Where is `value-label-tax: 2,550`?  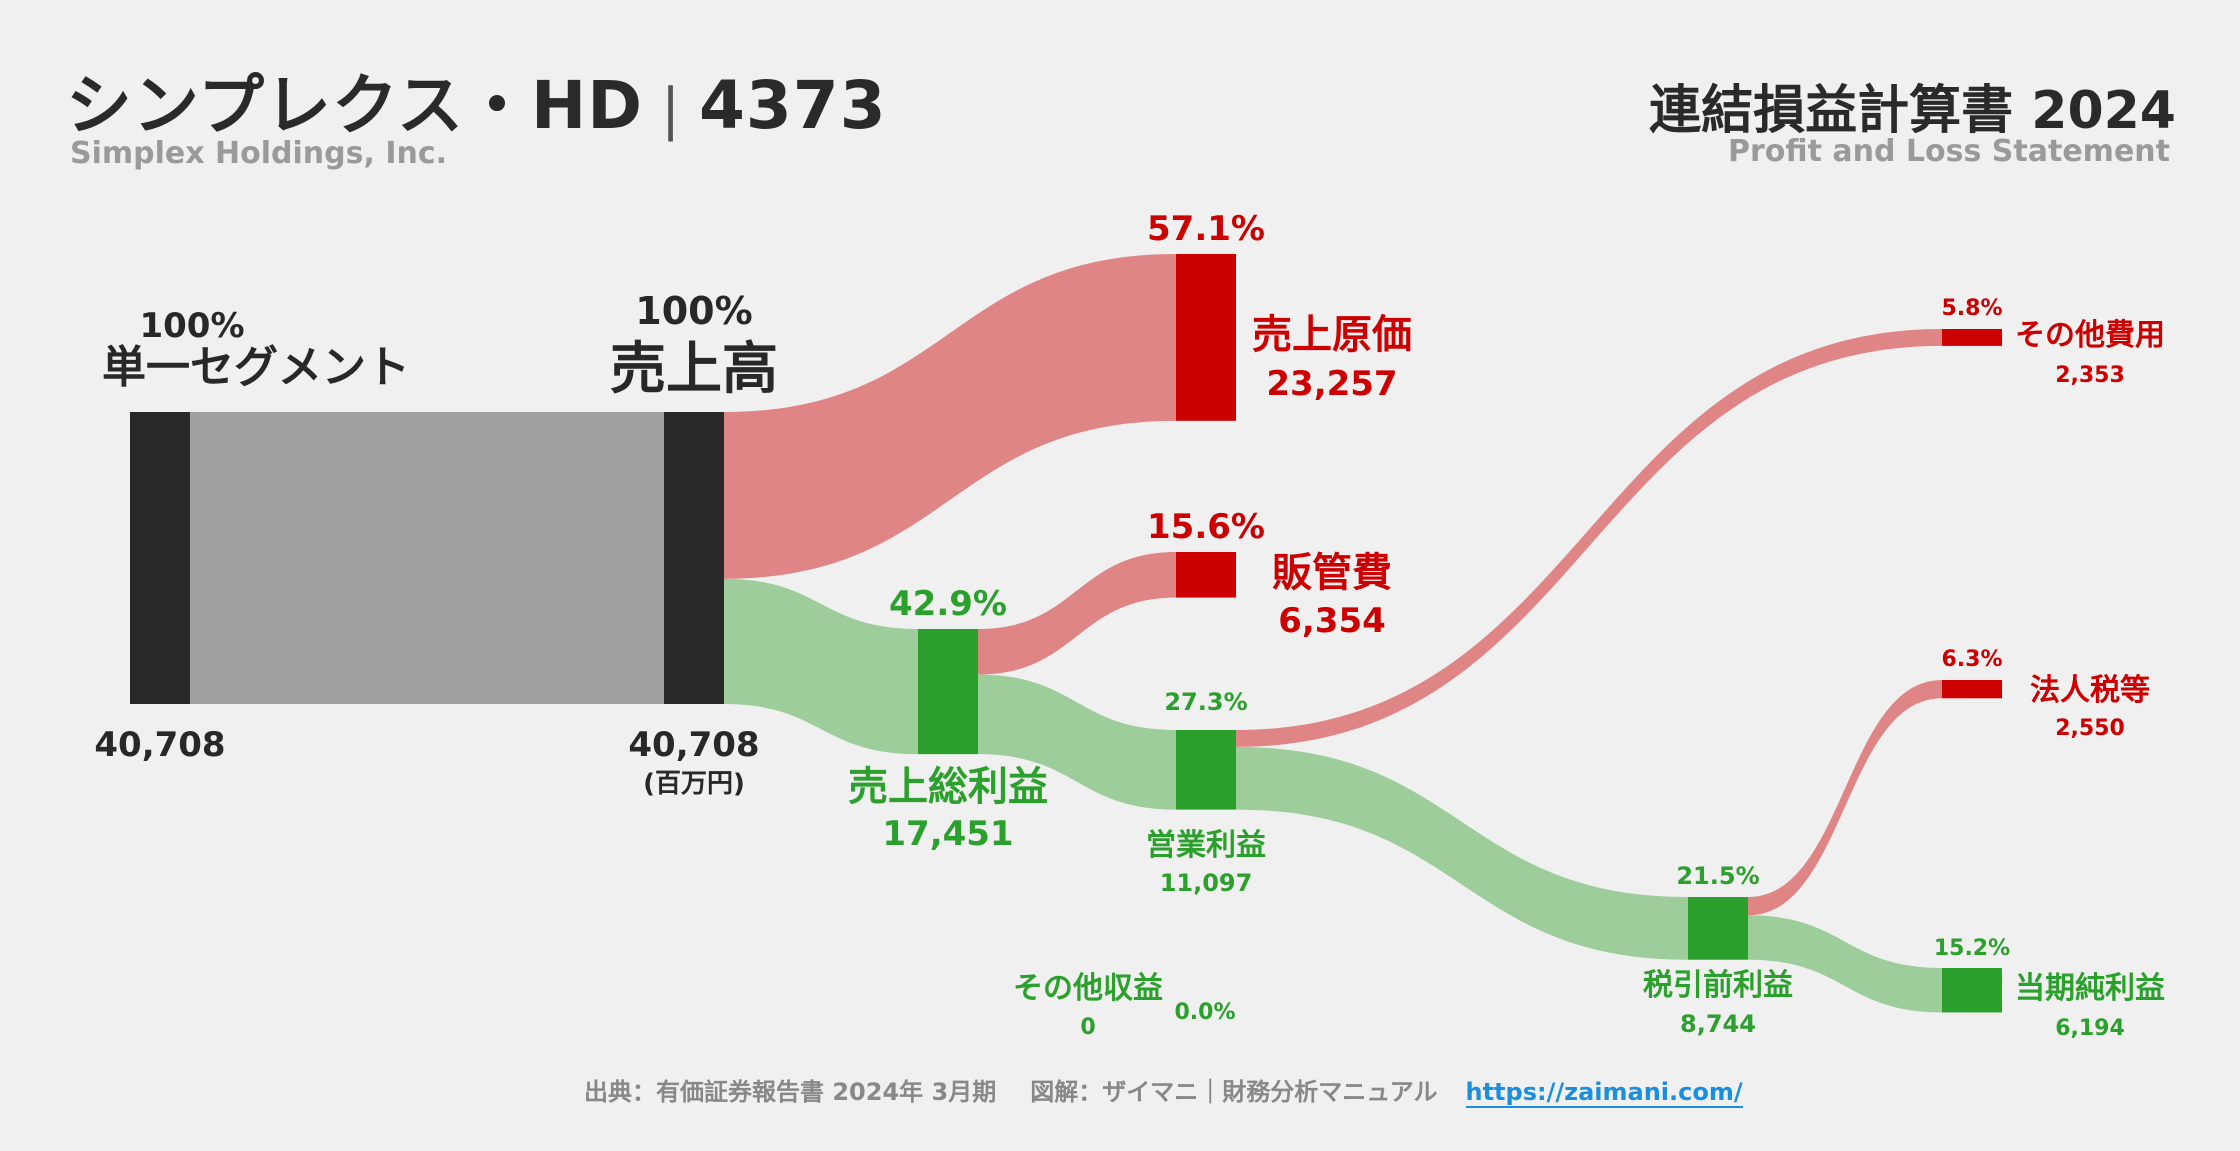 value-label-tax: 2,550 is located at coordinates (2090, 728).